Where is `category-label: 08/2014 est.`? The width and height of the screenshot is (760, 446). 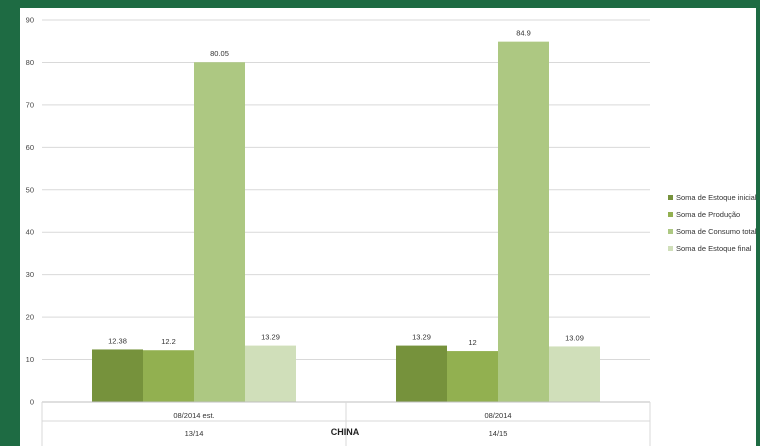
category-label: 08/2014 est. is located at coordinates (193, 415).